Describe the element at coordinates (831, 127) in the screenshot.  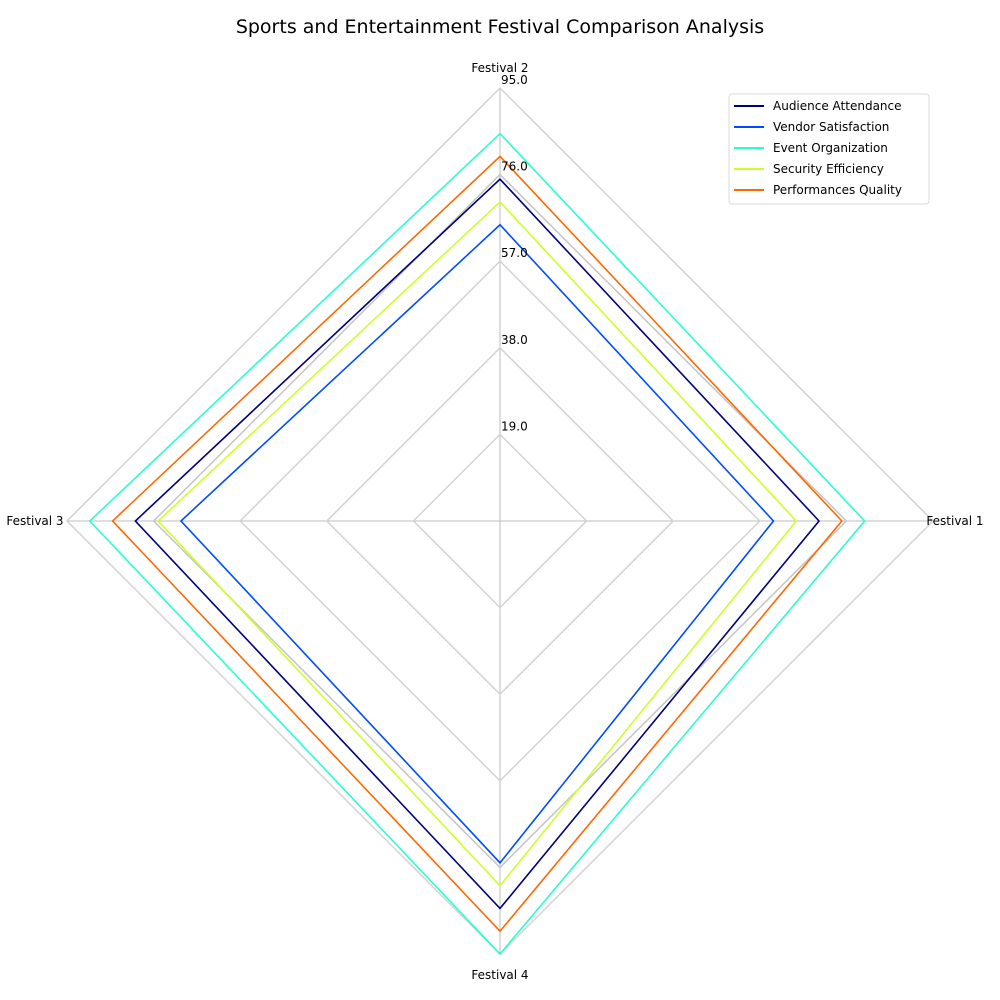
I see `legend-label: Vendor Satisfaction` at that location.